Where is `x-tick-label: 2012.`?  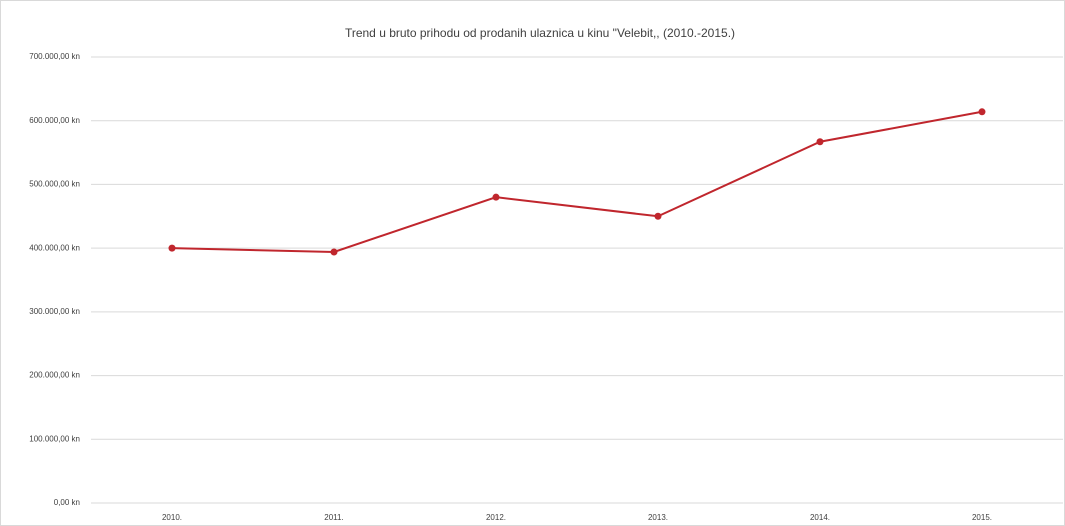 x-tick-label: 2012. is located at coordinates (496, 517).